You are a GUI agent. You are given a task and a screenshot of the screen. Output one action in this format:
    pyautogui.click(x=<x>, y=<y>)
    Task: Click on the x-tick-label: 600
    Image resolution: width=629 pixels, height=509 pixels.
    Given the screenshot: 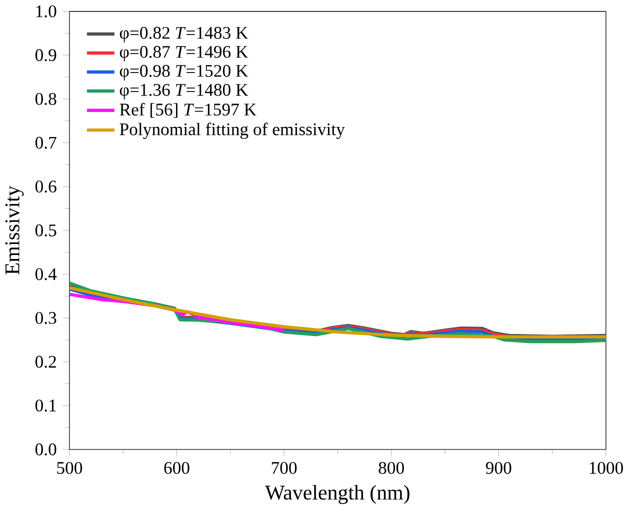 What is the action you would take?
    pyautogui.click(x=177, y=468)
    